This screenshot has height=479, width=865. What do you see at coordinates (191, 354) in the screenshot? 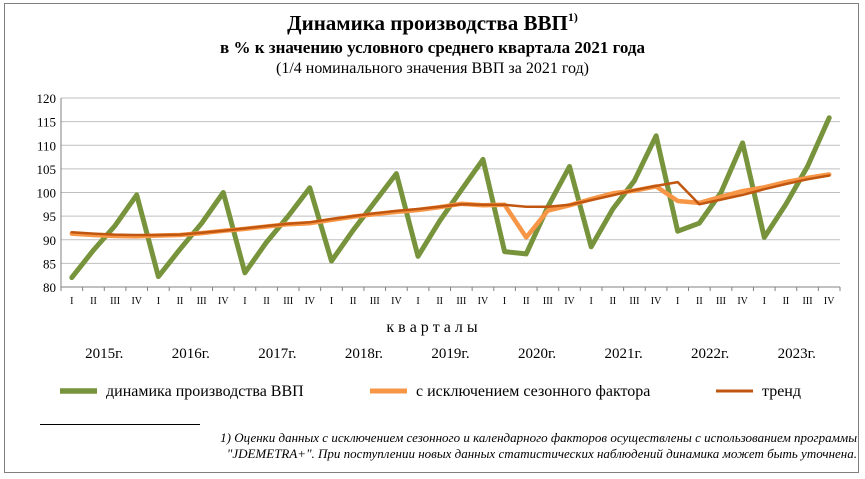
I see `year-label-2: 2016г.` at bounding box center [191, 354].